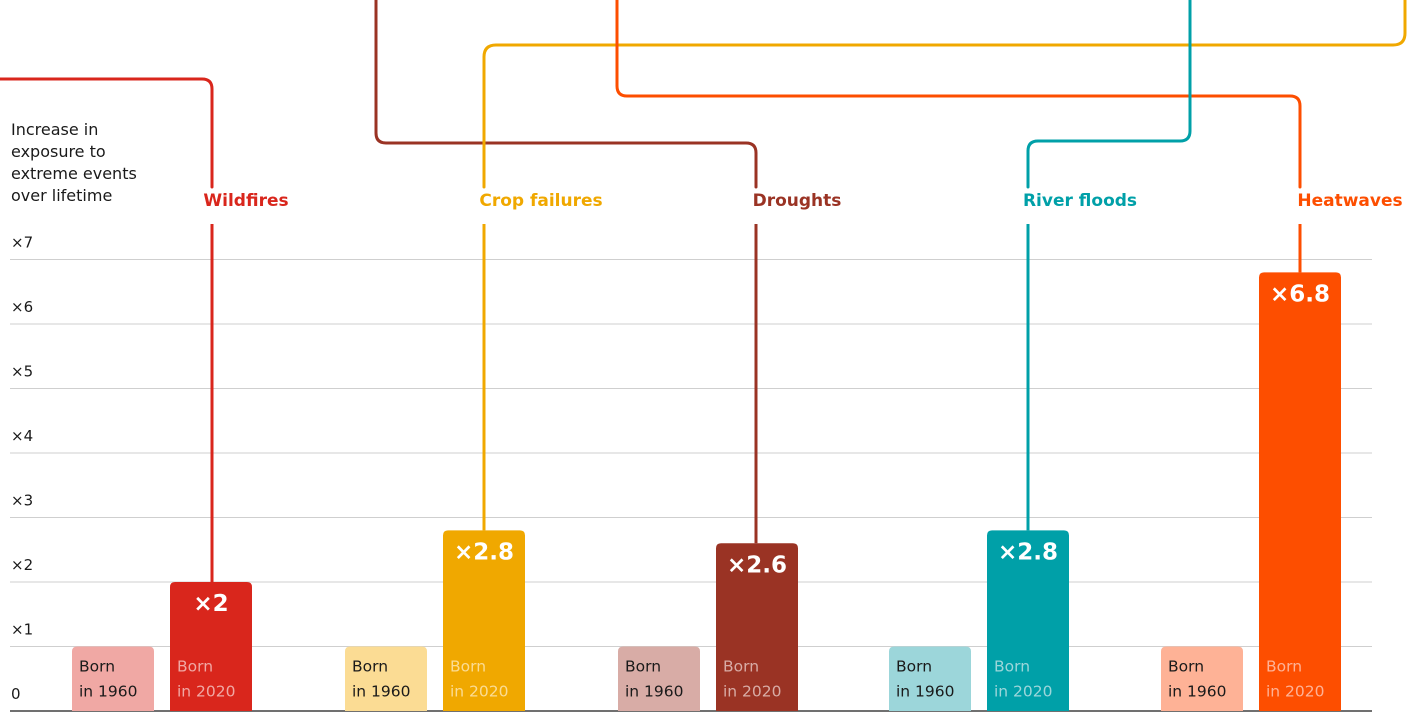 This screenshot has width=1407, height=713. What do you see at coordinates (484, 620) in the screenshot?
I see `bar-crop-failures-born-2020` at bounding box center [484, 620].